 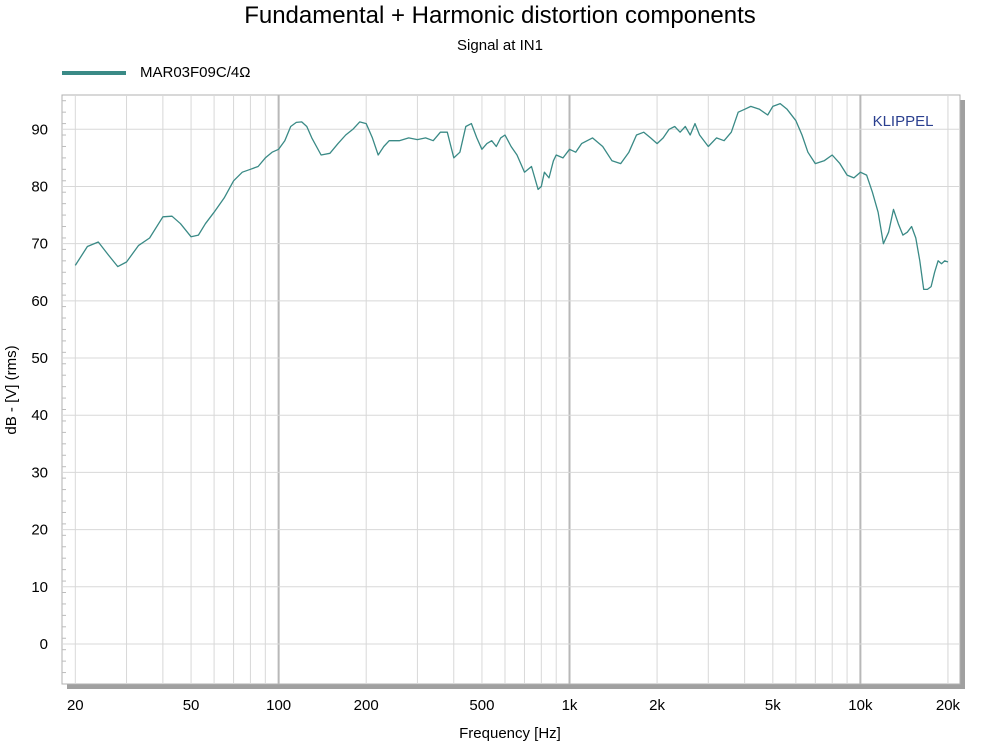 I want to click on y-tick-label: 10, so click(x=39, y=587).